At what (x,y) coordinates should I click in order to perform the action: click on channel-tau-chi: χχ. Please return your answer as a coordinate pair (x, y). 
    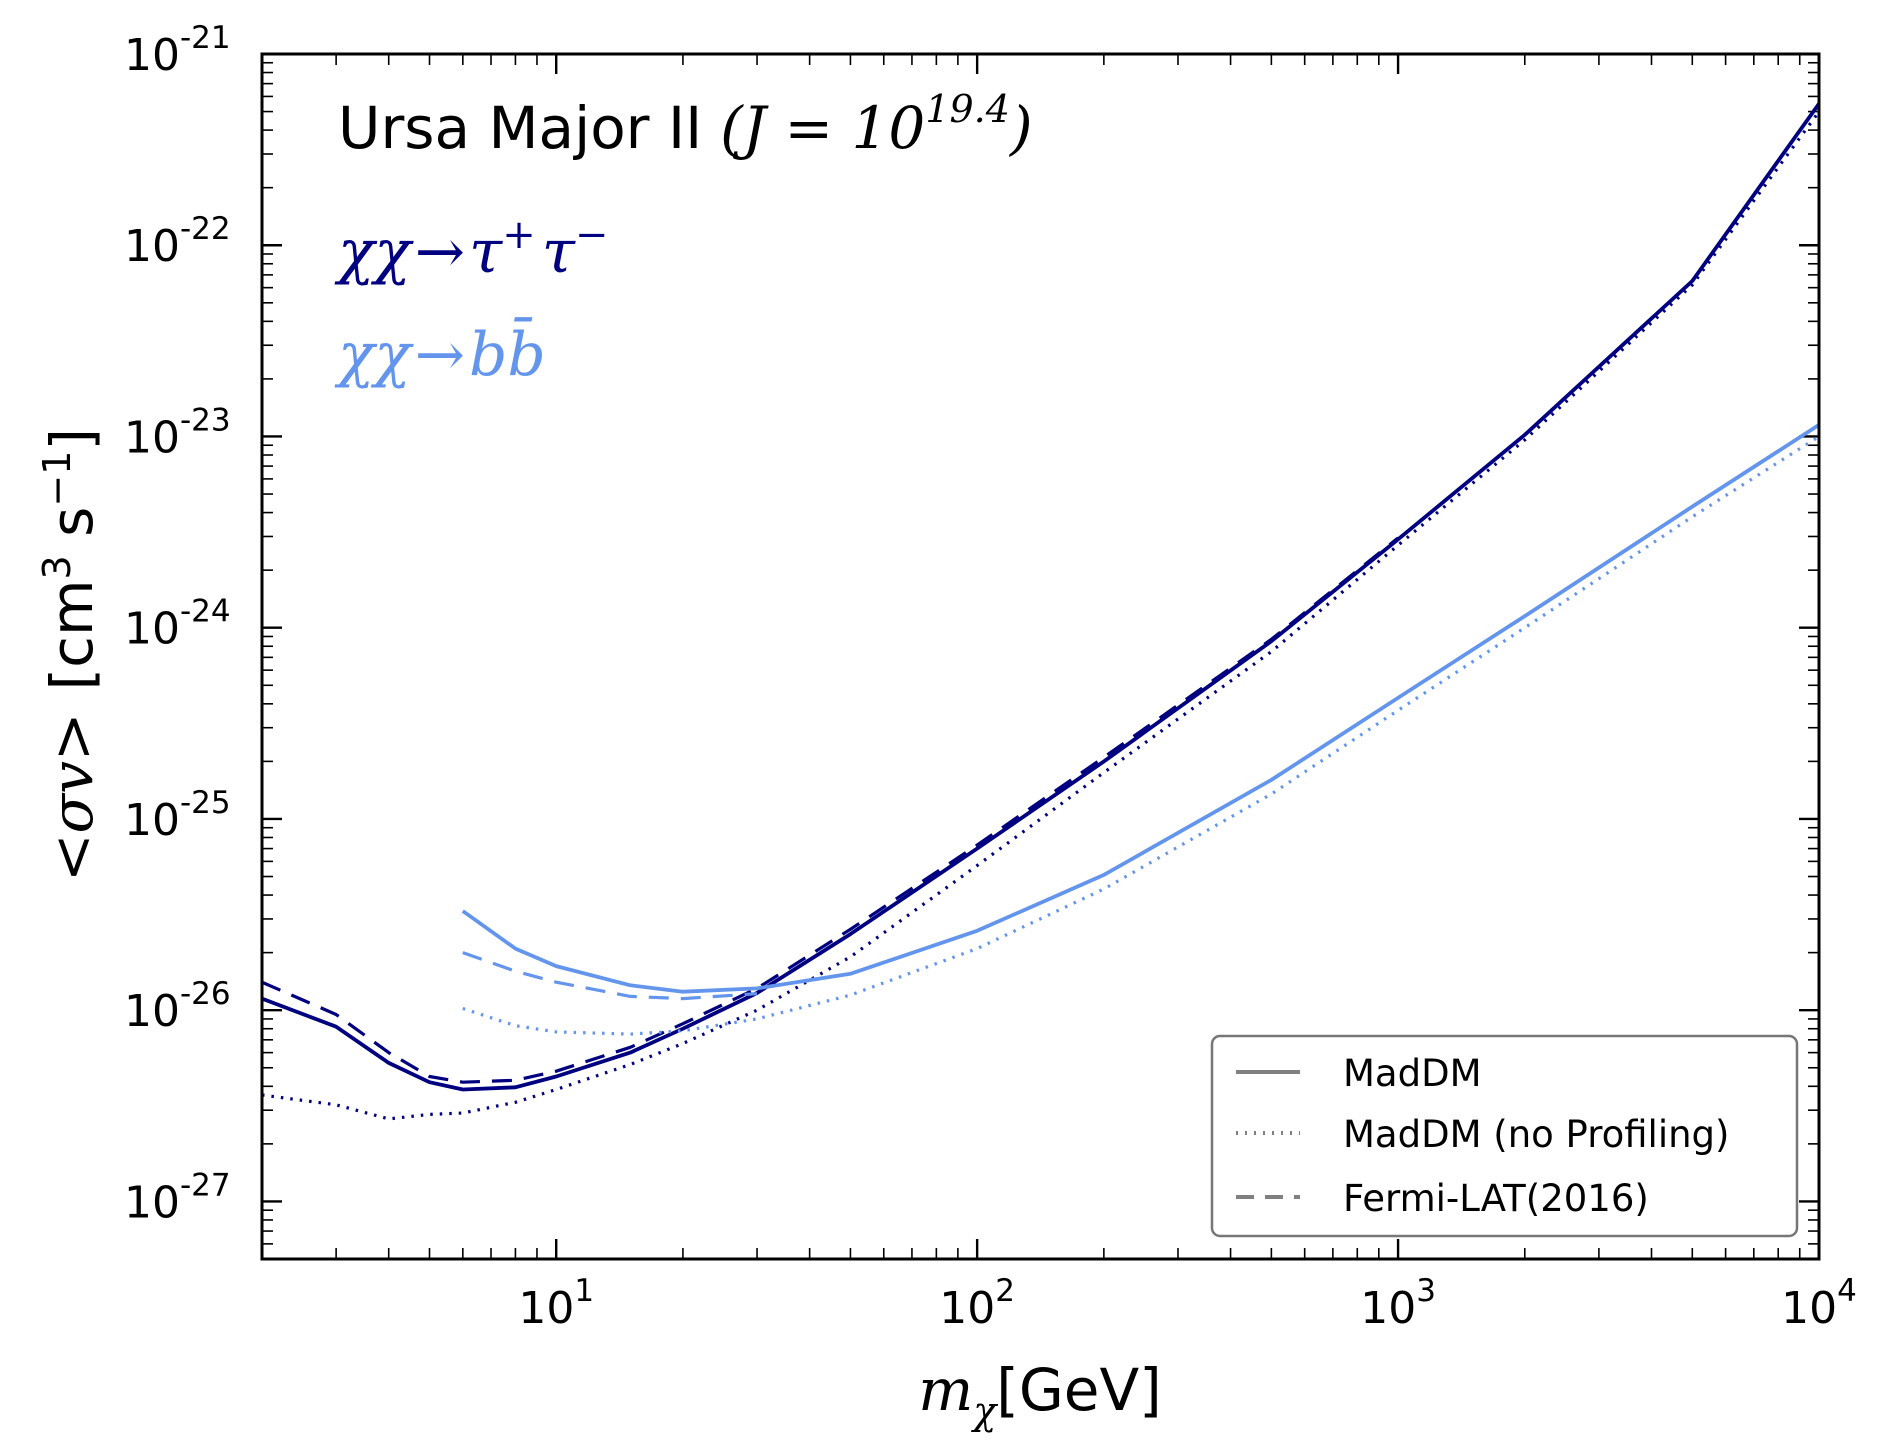
    Looking at the image, I should click on (374, 252).